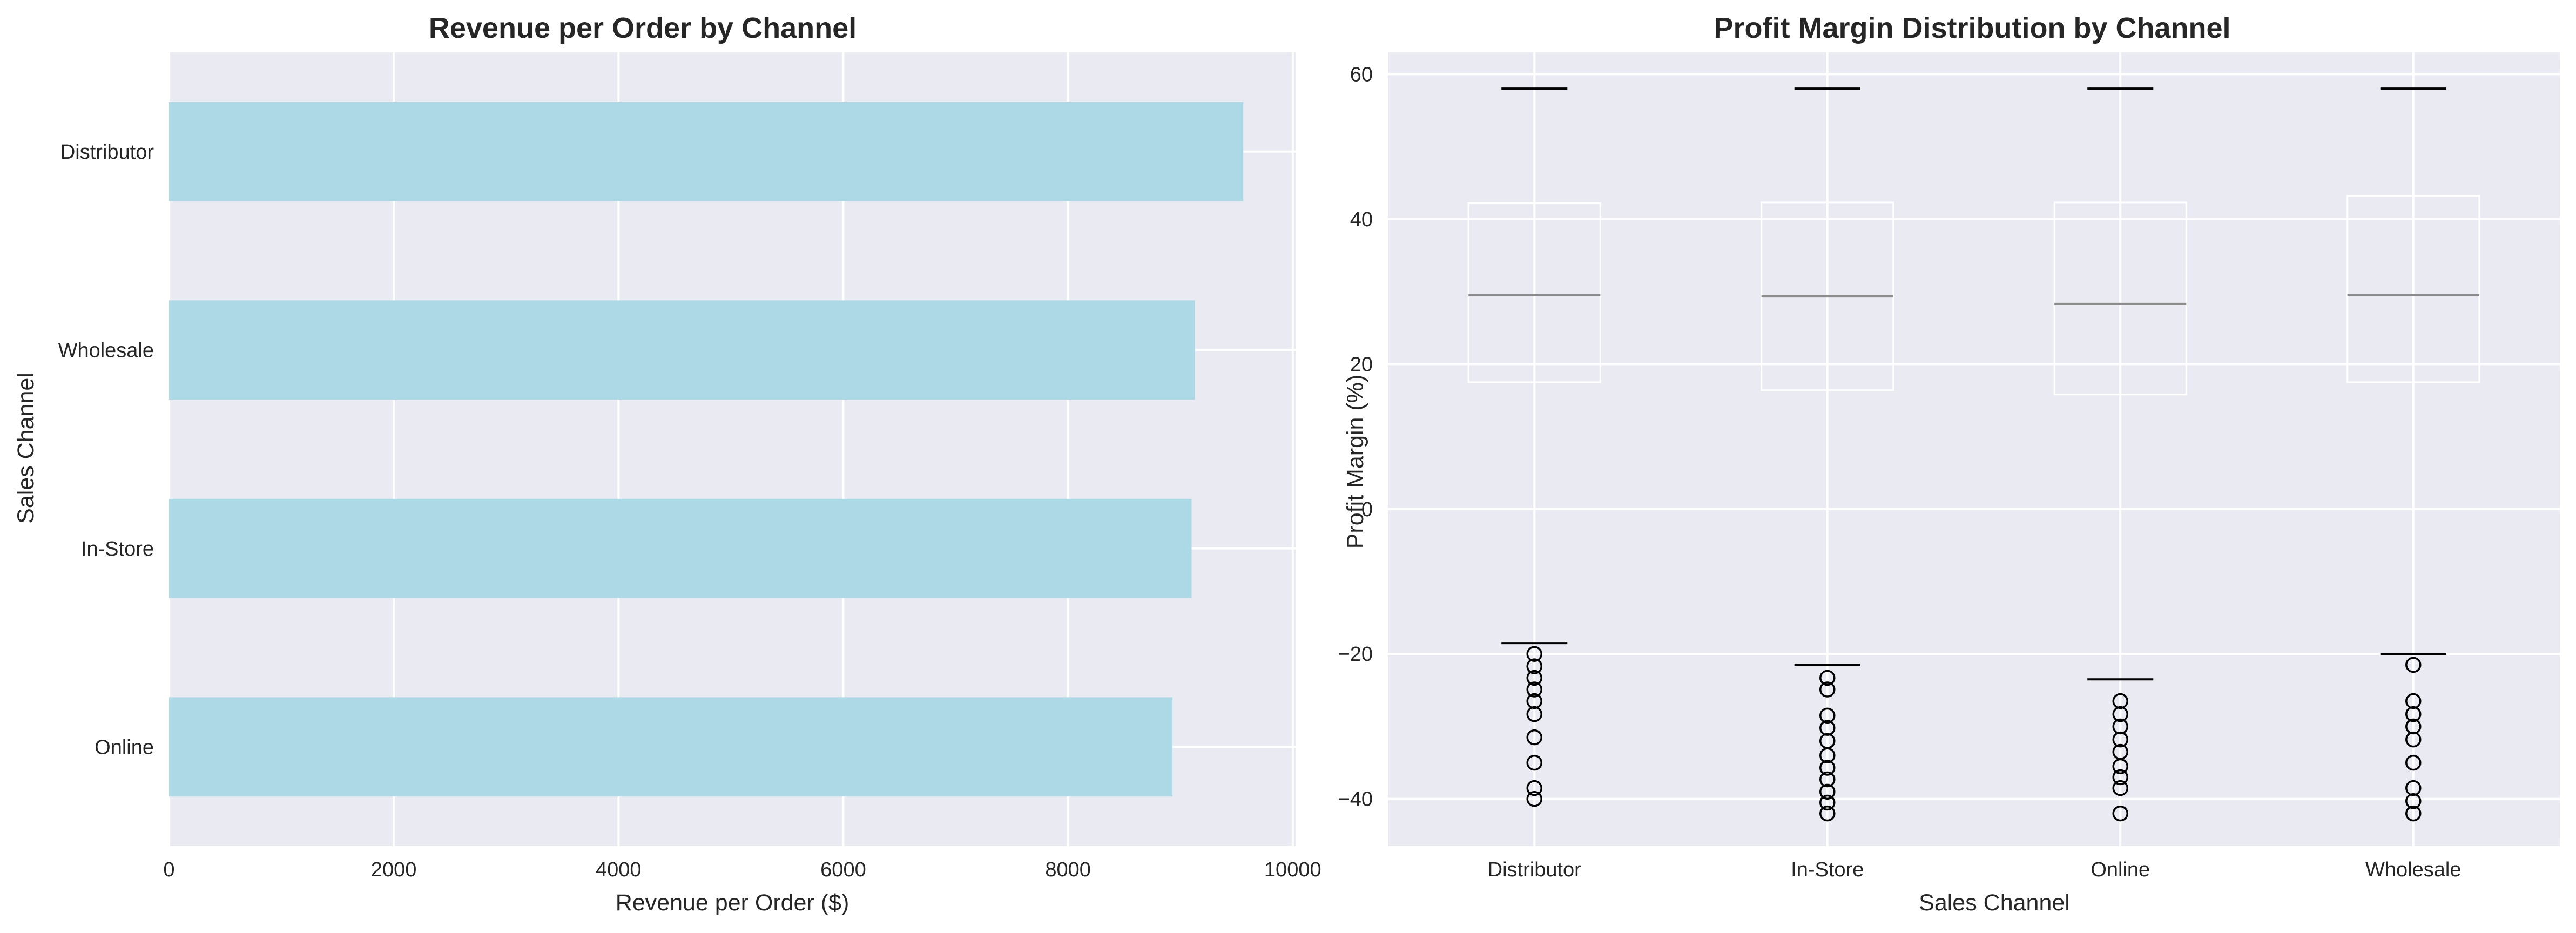 Image resolution: width=2576 pixels, height=933 pixels. Describe the element at coordinates (1534, 869) in the screenshot. I see `x-tick-label: Distributor` at that location.